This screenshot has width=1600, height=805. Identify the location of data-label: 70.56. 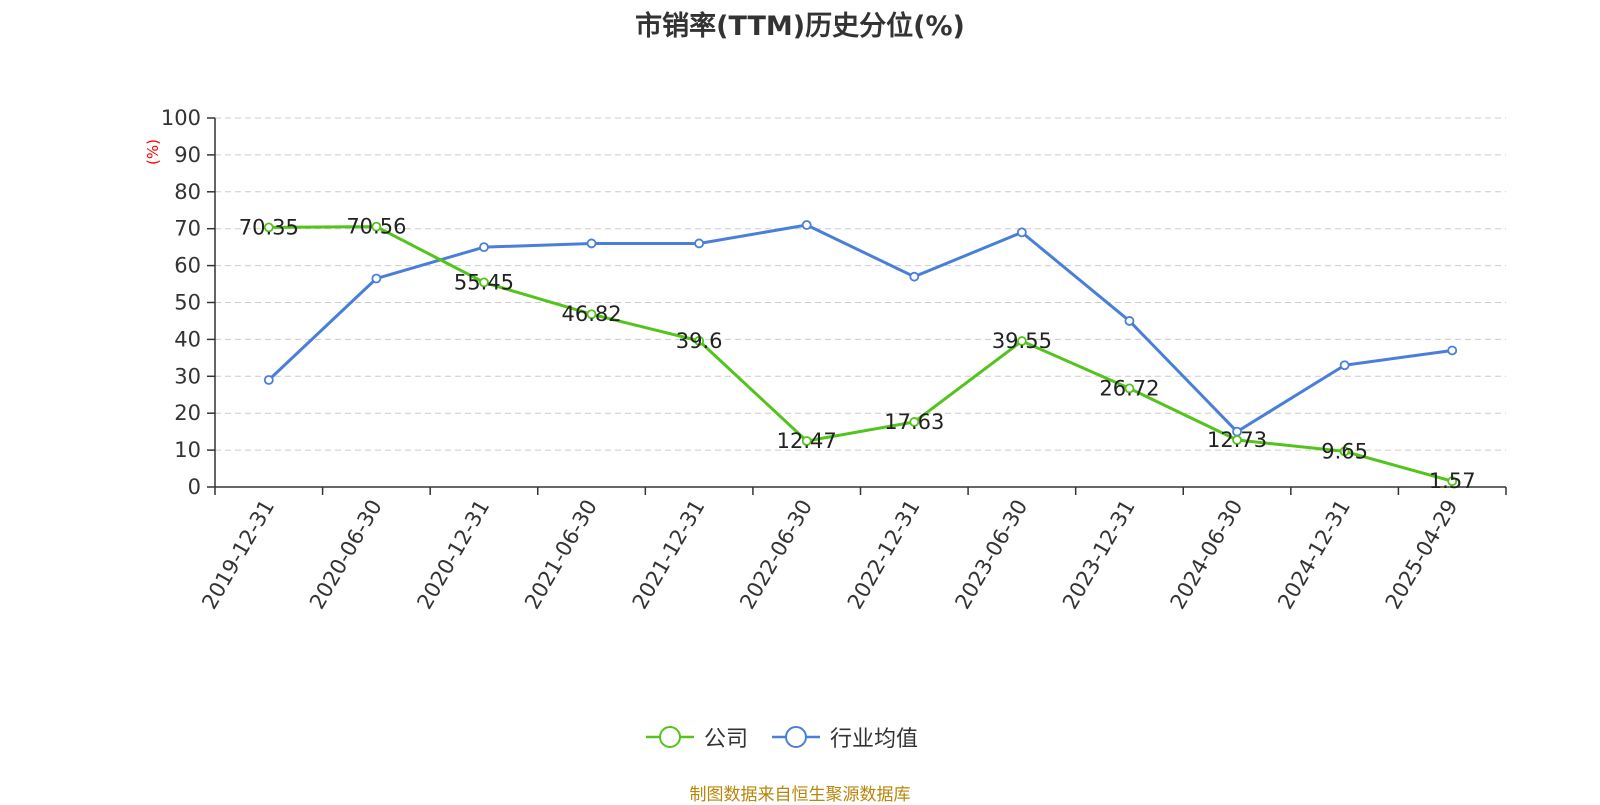
(376, 227).